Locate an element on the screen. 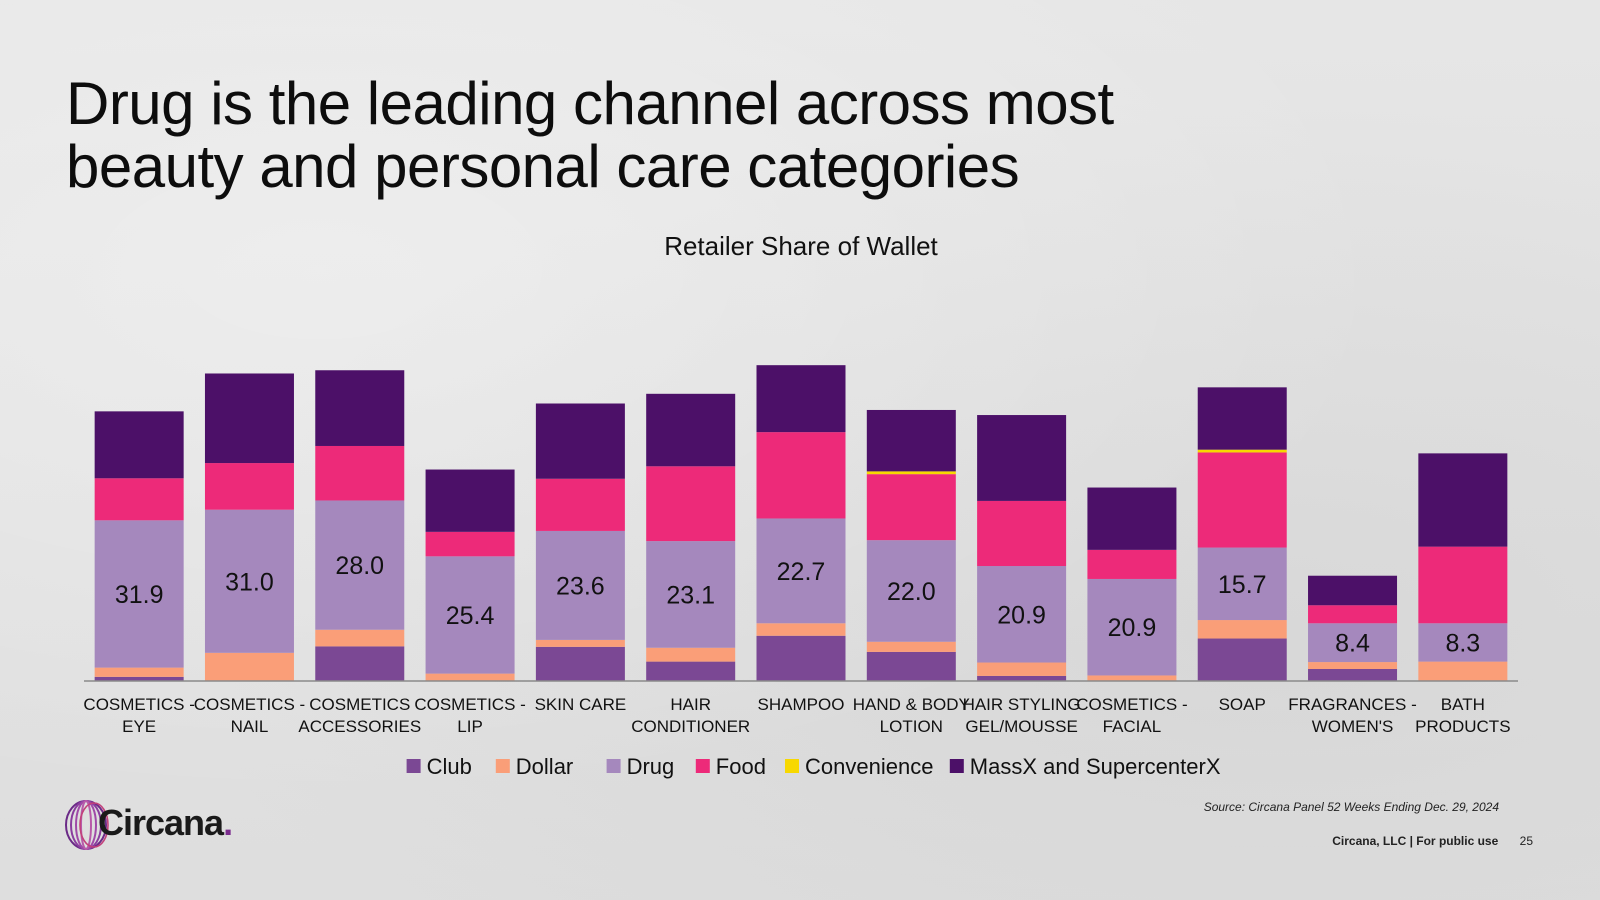  footer-company: Circana, LLC | For public use is located at coordinates (1415, 841).